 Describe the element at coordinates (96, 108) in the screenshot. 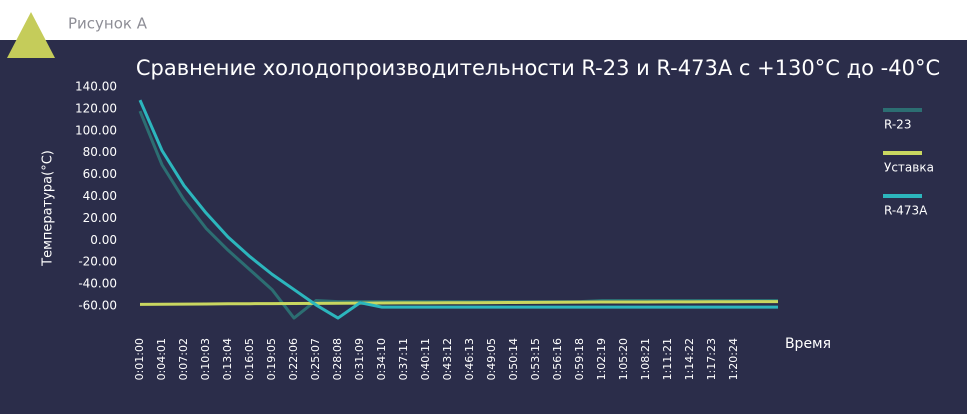

I see `y-tick-label: 120.00` at that location.